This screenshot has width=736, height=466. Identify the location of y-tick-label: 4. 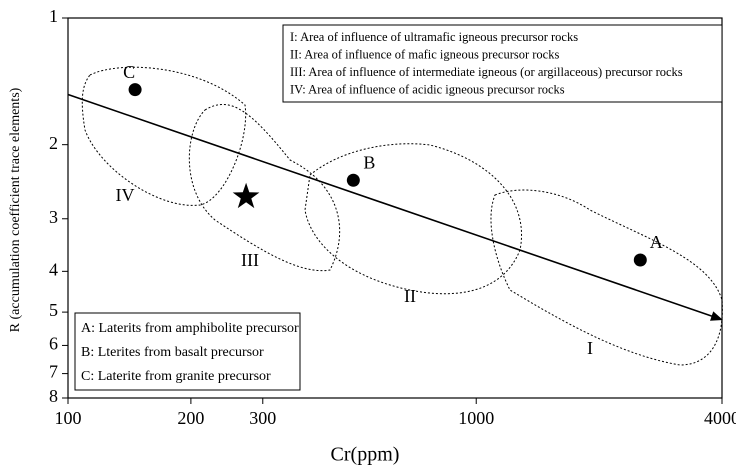
(53, 269).